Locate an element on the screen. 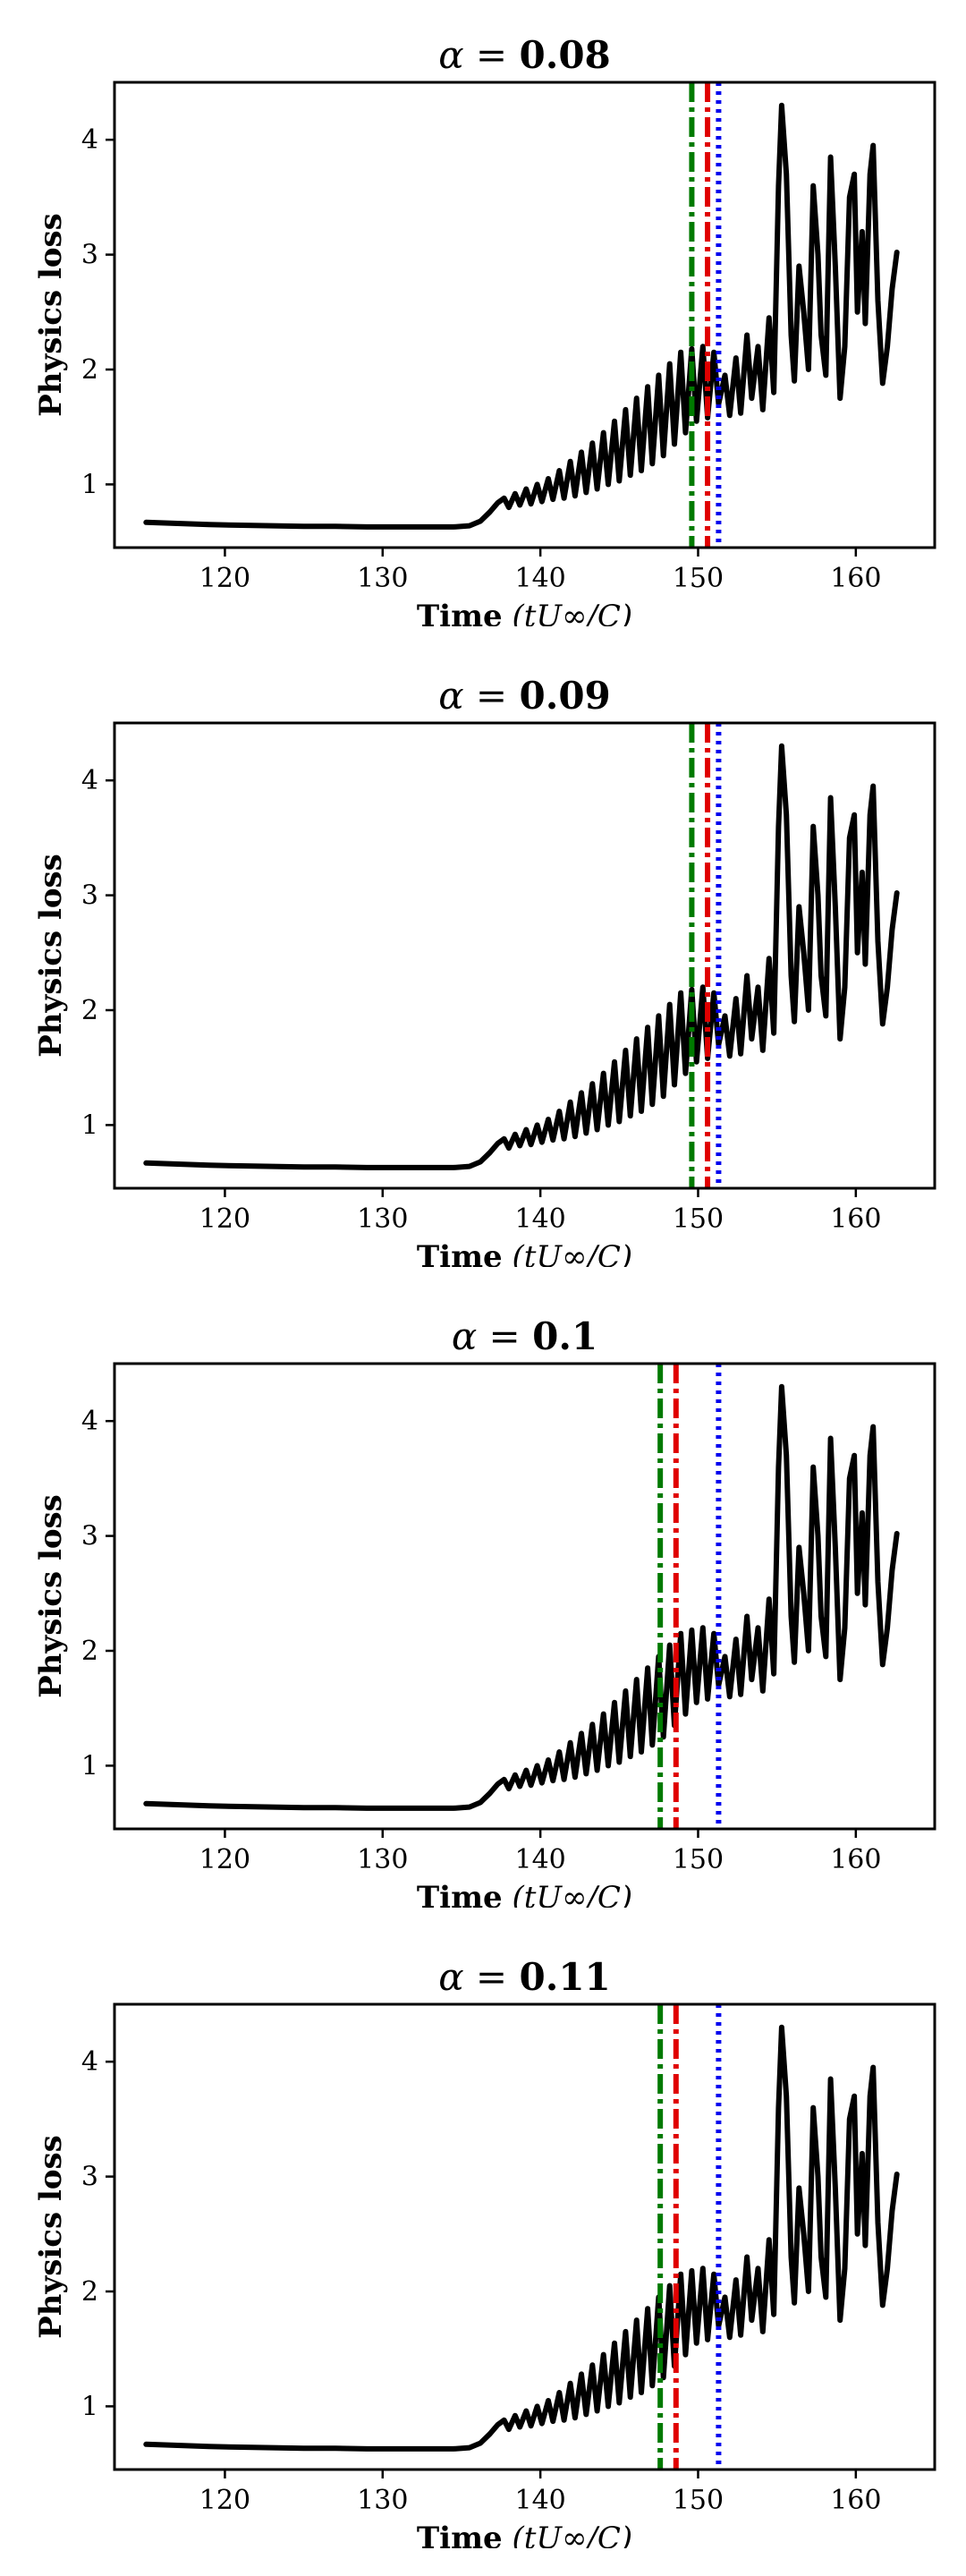 This screenshot has width=966, height=2576. title-value: 0.08 is located at coordinates (564, 55).